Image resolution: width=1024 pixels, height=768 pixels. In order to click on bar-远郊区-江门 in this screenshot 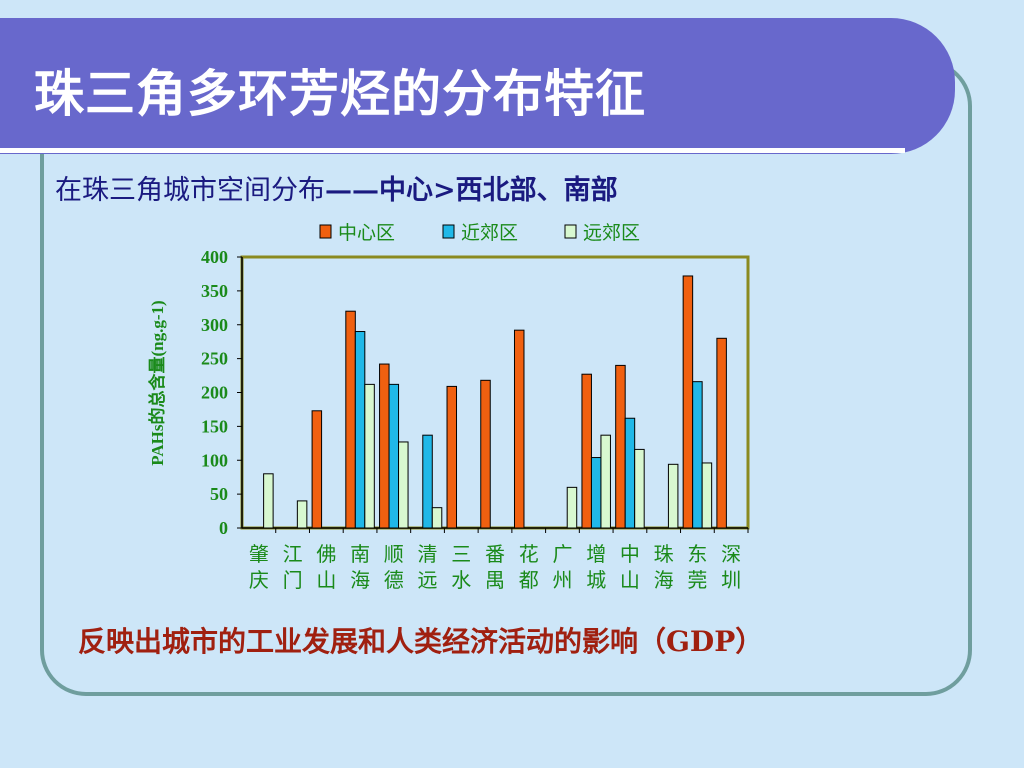, I will do `click(302, 514)`.